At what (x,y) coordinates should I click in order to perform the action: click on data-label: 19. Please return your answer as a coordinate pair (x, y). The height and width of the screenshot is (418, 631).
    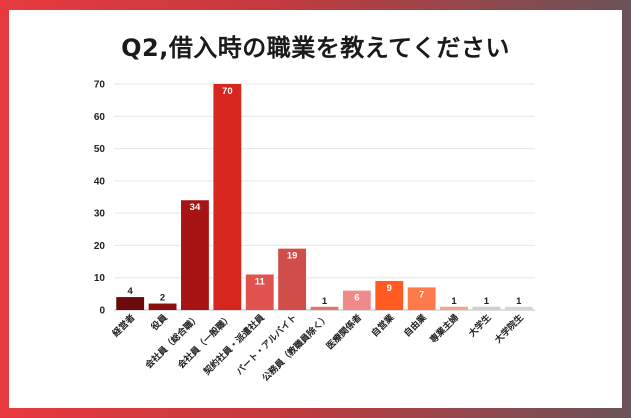
    Looking at the image, I should click on (292, 256).